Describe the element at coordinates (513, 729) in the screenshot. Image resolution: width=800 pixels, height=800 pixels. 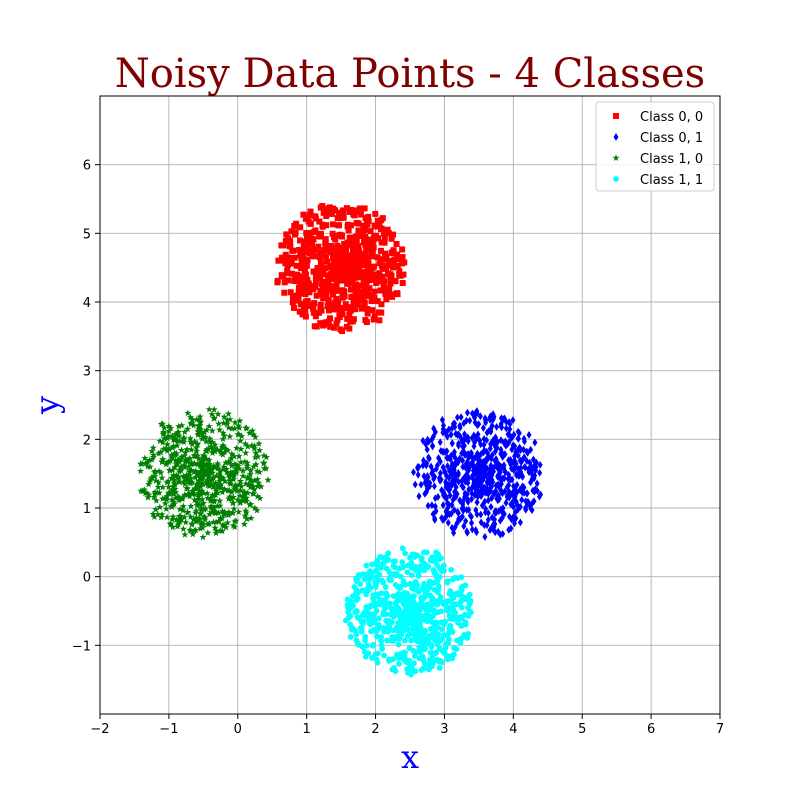
I see `x-tick-label: 4` at that location.